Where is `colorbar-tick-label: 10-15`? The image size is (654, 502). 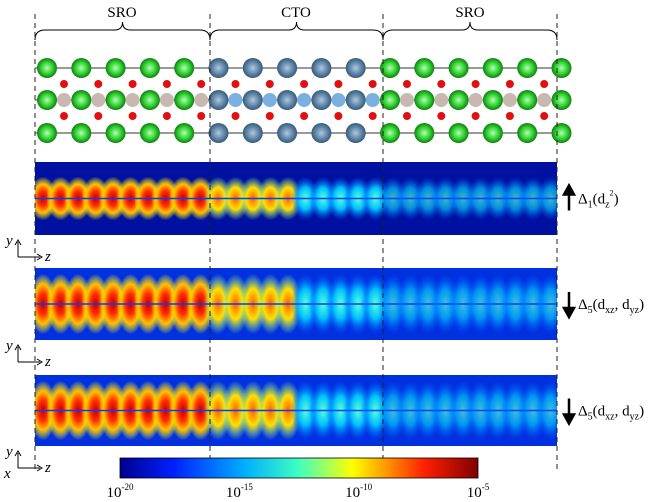
colorbar-tick-label: 10-15 is located at coordinates (239, 491).